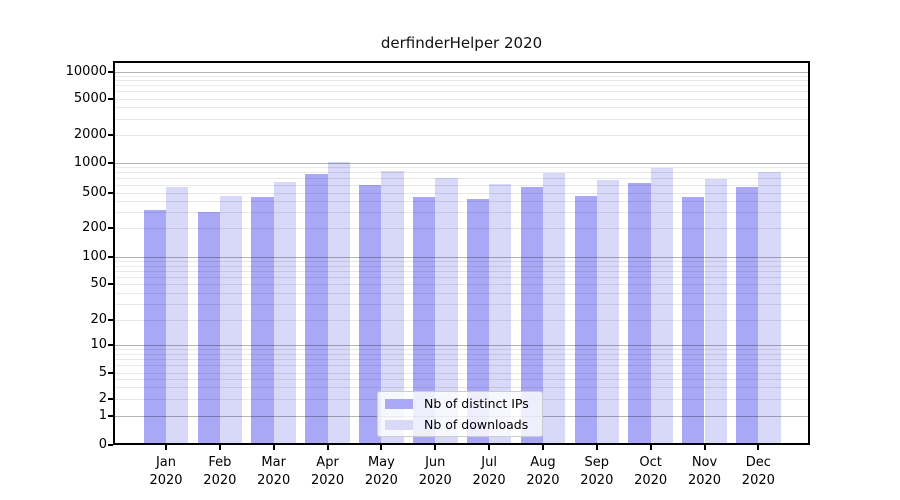 The width and height of the screenshot is (900, 500). What do you see at coordinates (86, 71) in the screenshot?
I see `y-tick-label: 10000` at bounding box center [86, 71].